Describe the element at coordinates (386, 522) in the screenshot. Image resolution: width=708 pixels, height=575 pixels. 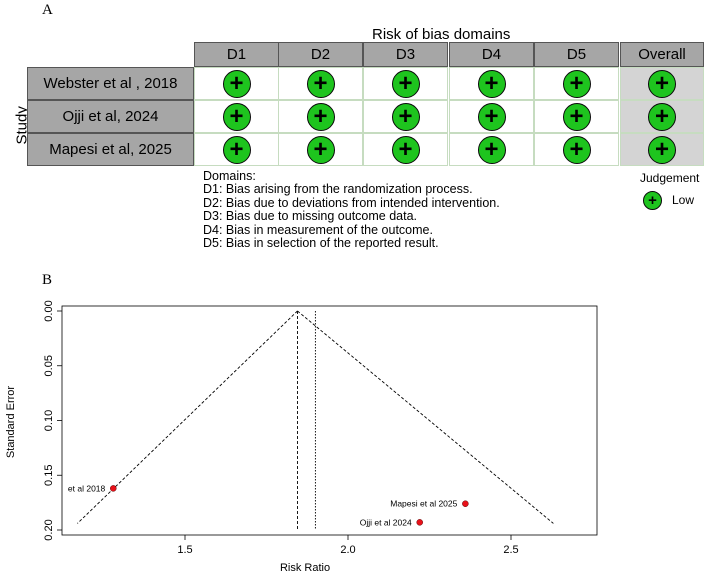
I see `study-point-label: Ojji et al 2024` at that location.